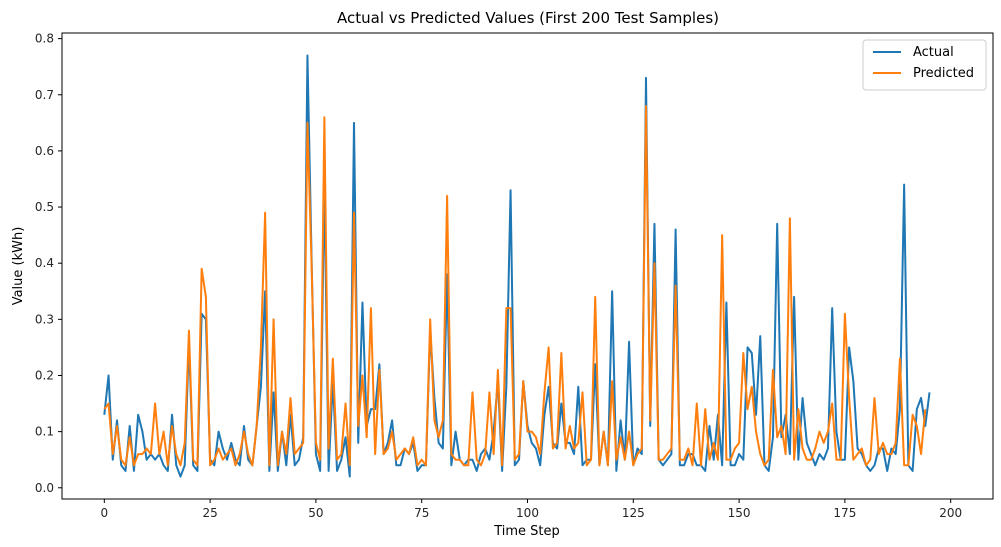 The height and width of the screenshot is (547, 1001). Describe the element at coordinates (44, 95) in the screenshot. I see `y-tick-label: 0.7` at that location.